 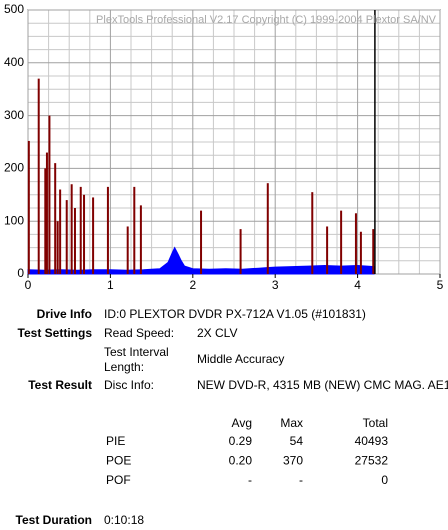 I want to click on cell: 370, so click(x=293, y=461).